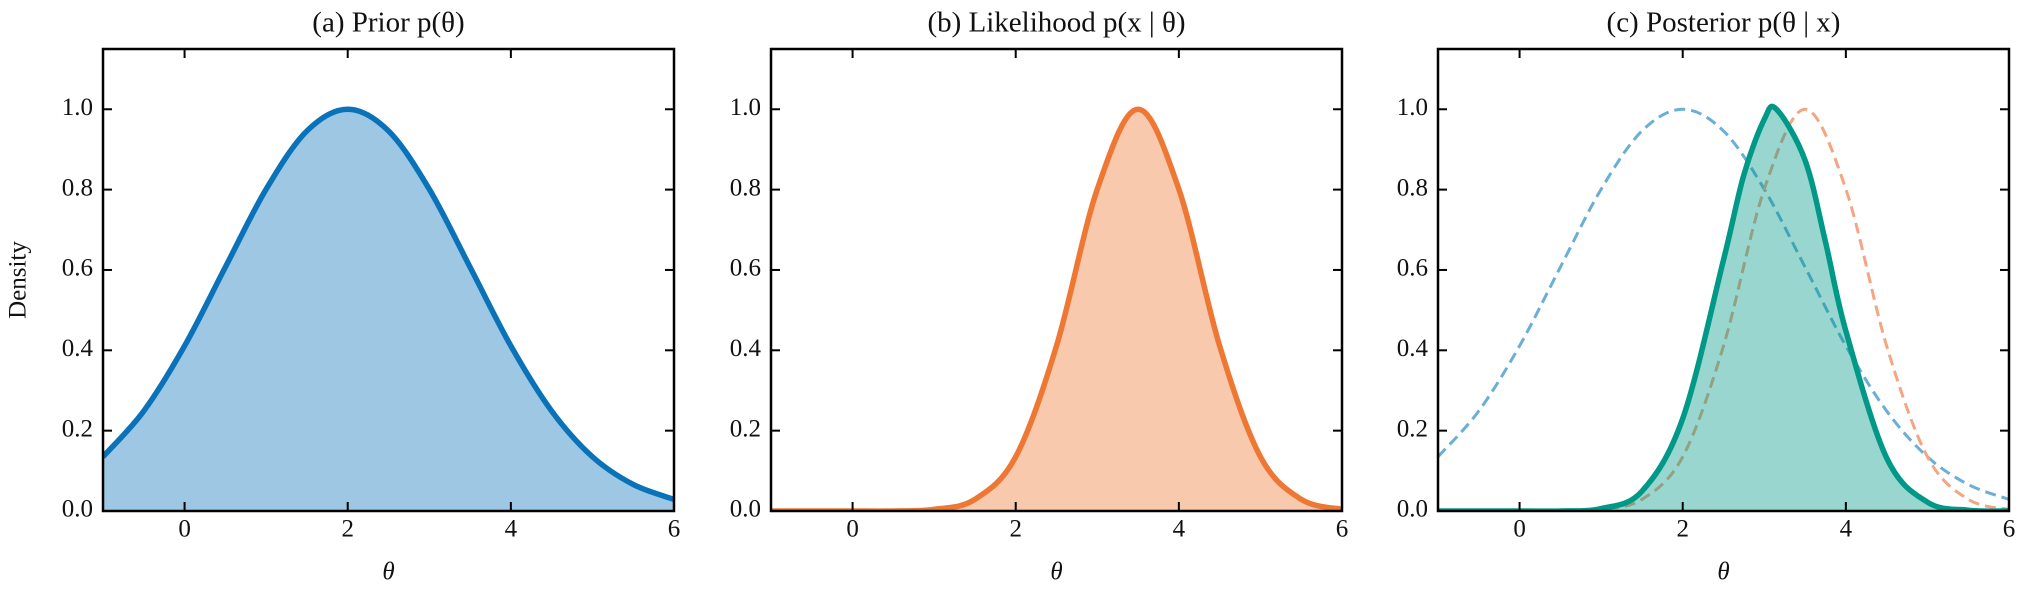  I want to click on chart-title: (b) Likelihood p(x | θ), so click(1056, 23).